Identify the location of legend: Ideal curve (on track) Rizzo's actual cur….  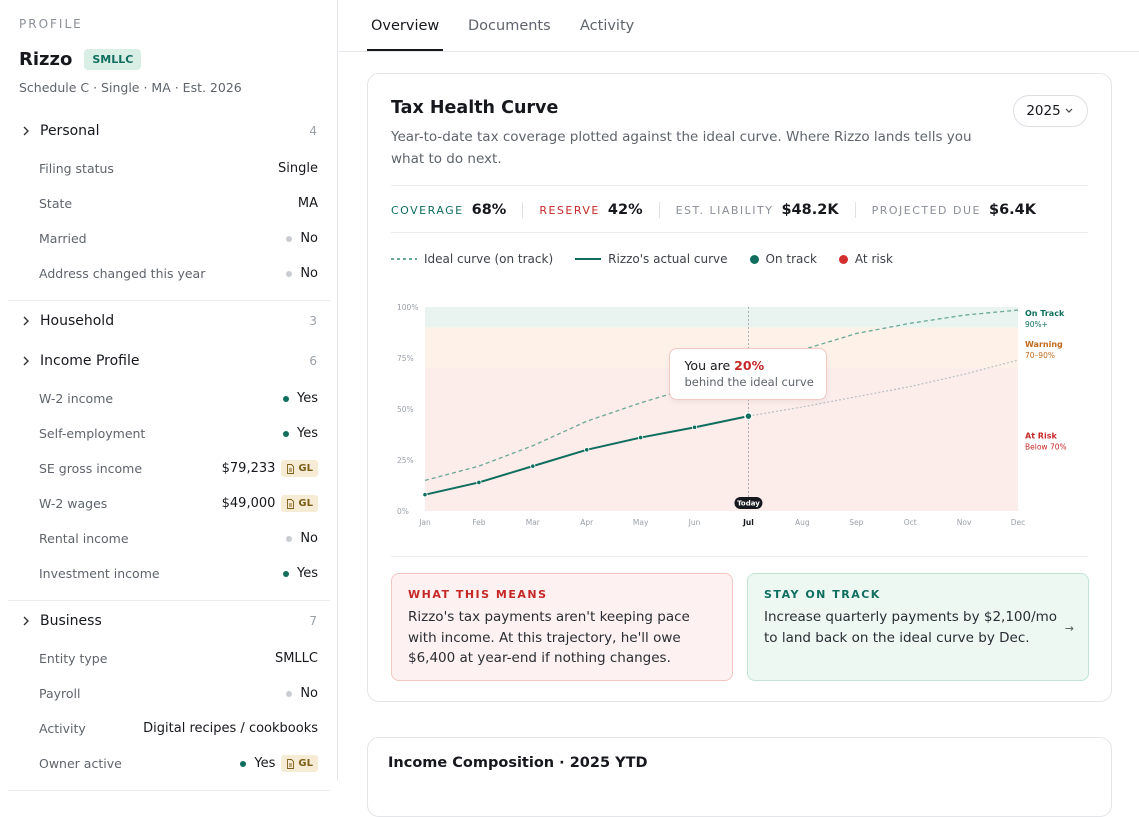
(653, 259).